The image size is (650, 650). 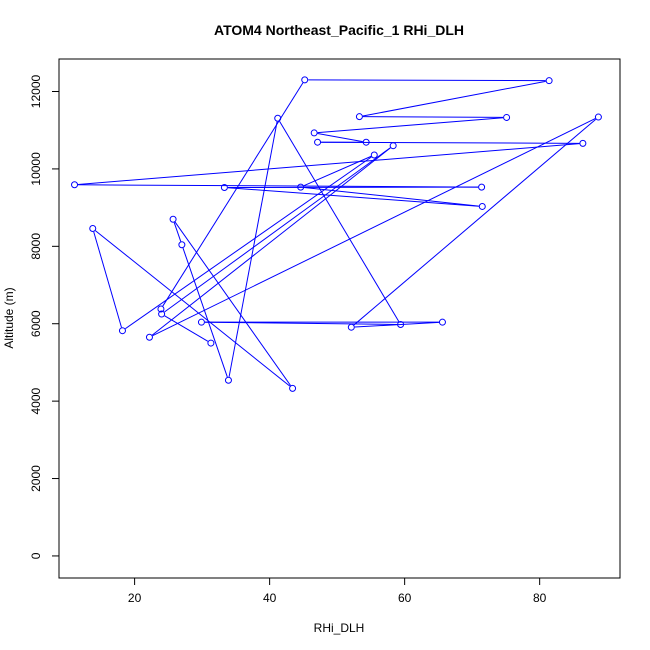 What do you see at coordinates (36, 169) in the screenshot?
I see `y-tick-label: 10000` at bounding box center [36, 169].